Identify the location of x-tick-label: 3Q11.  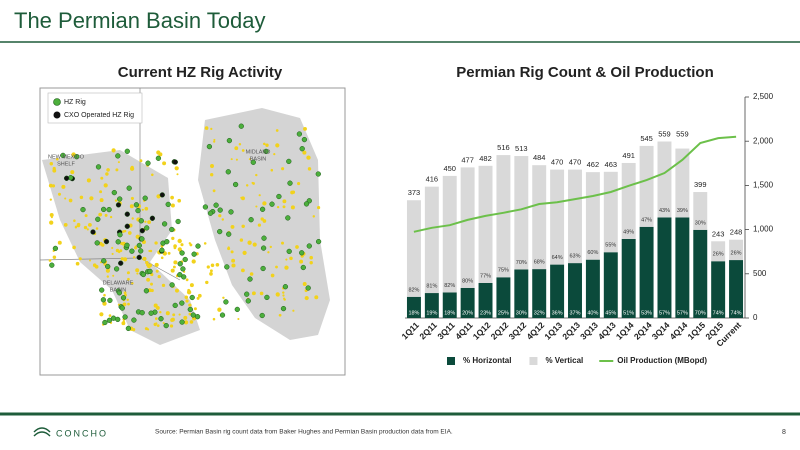
(446, 331).